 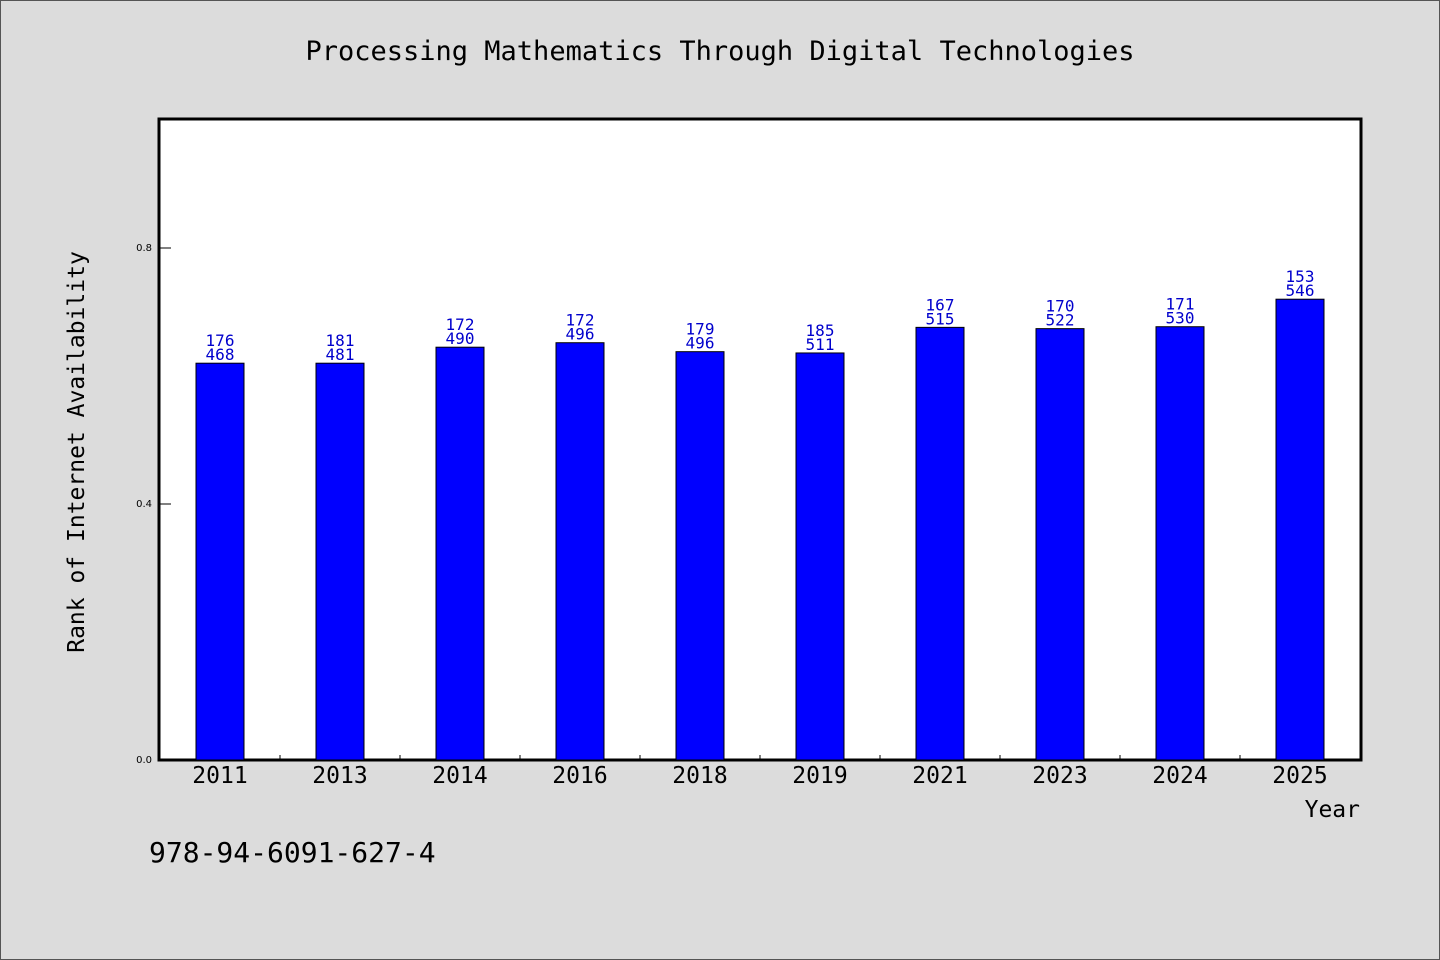 I want to click on bar-2014, so click(x=460, y=553).